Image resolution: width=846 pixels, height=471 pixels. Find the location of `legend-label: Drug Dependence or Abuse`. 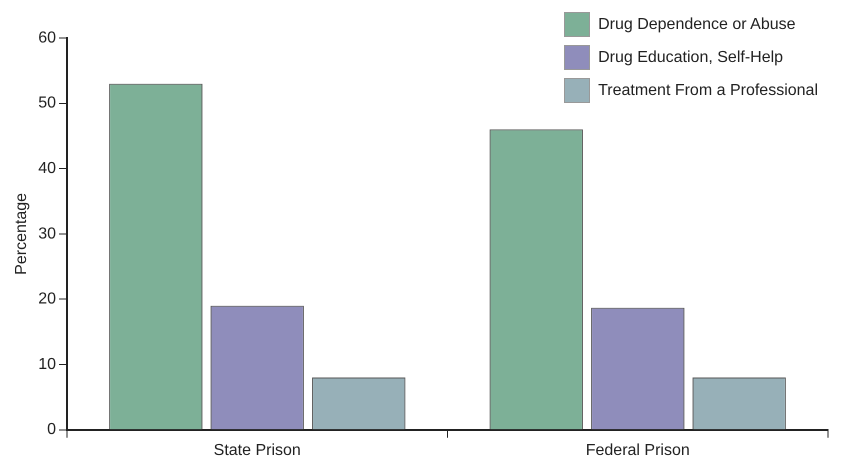

legend-label: Drug Dependence or Abuse is located at coordinates (697, 25).